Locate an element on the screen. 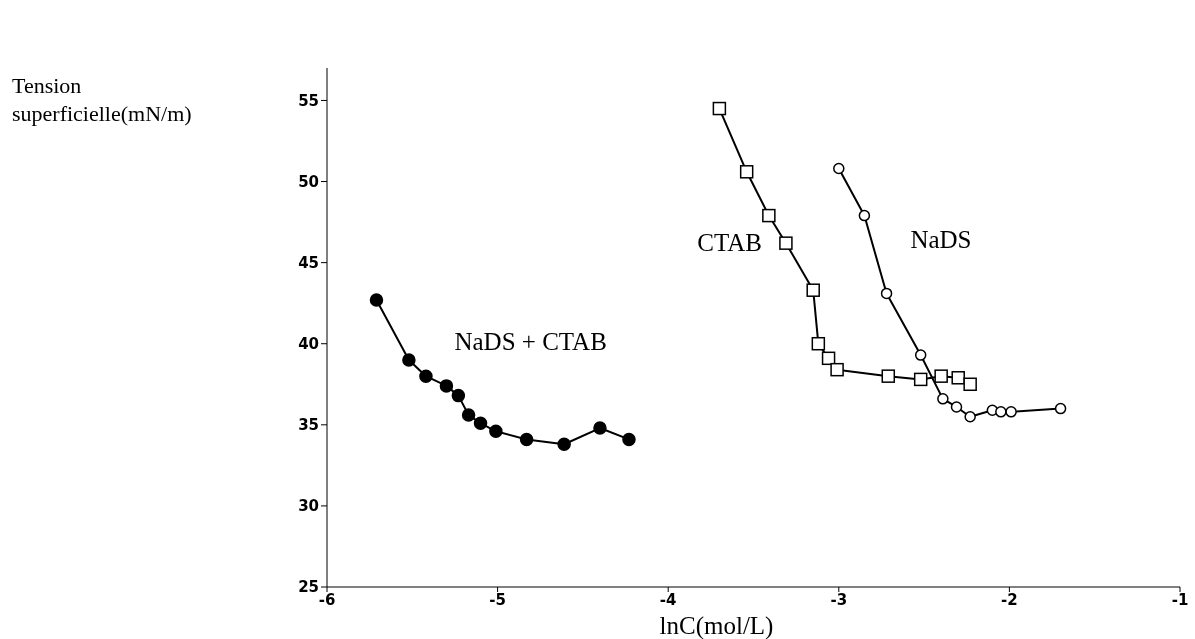 The image size is (1195, 639). x-tick-label: -1 is located at coordinates (1180, 599).